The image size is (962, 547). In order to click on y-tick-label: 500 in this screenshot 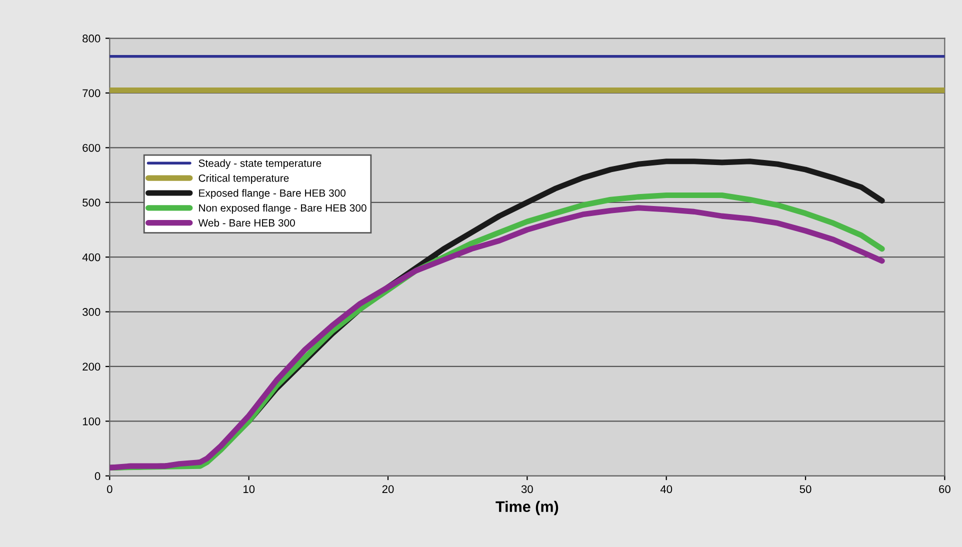, I will do `click(91, 202)`.